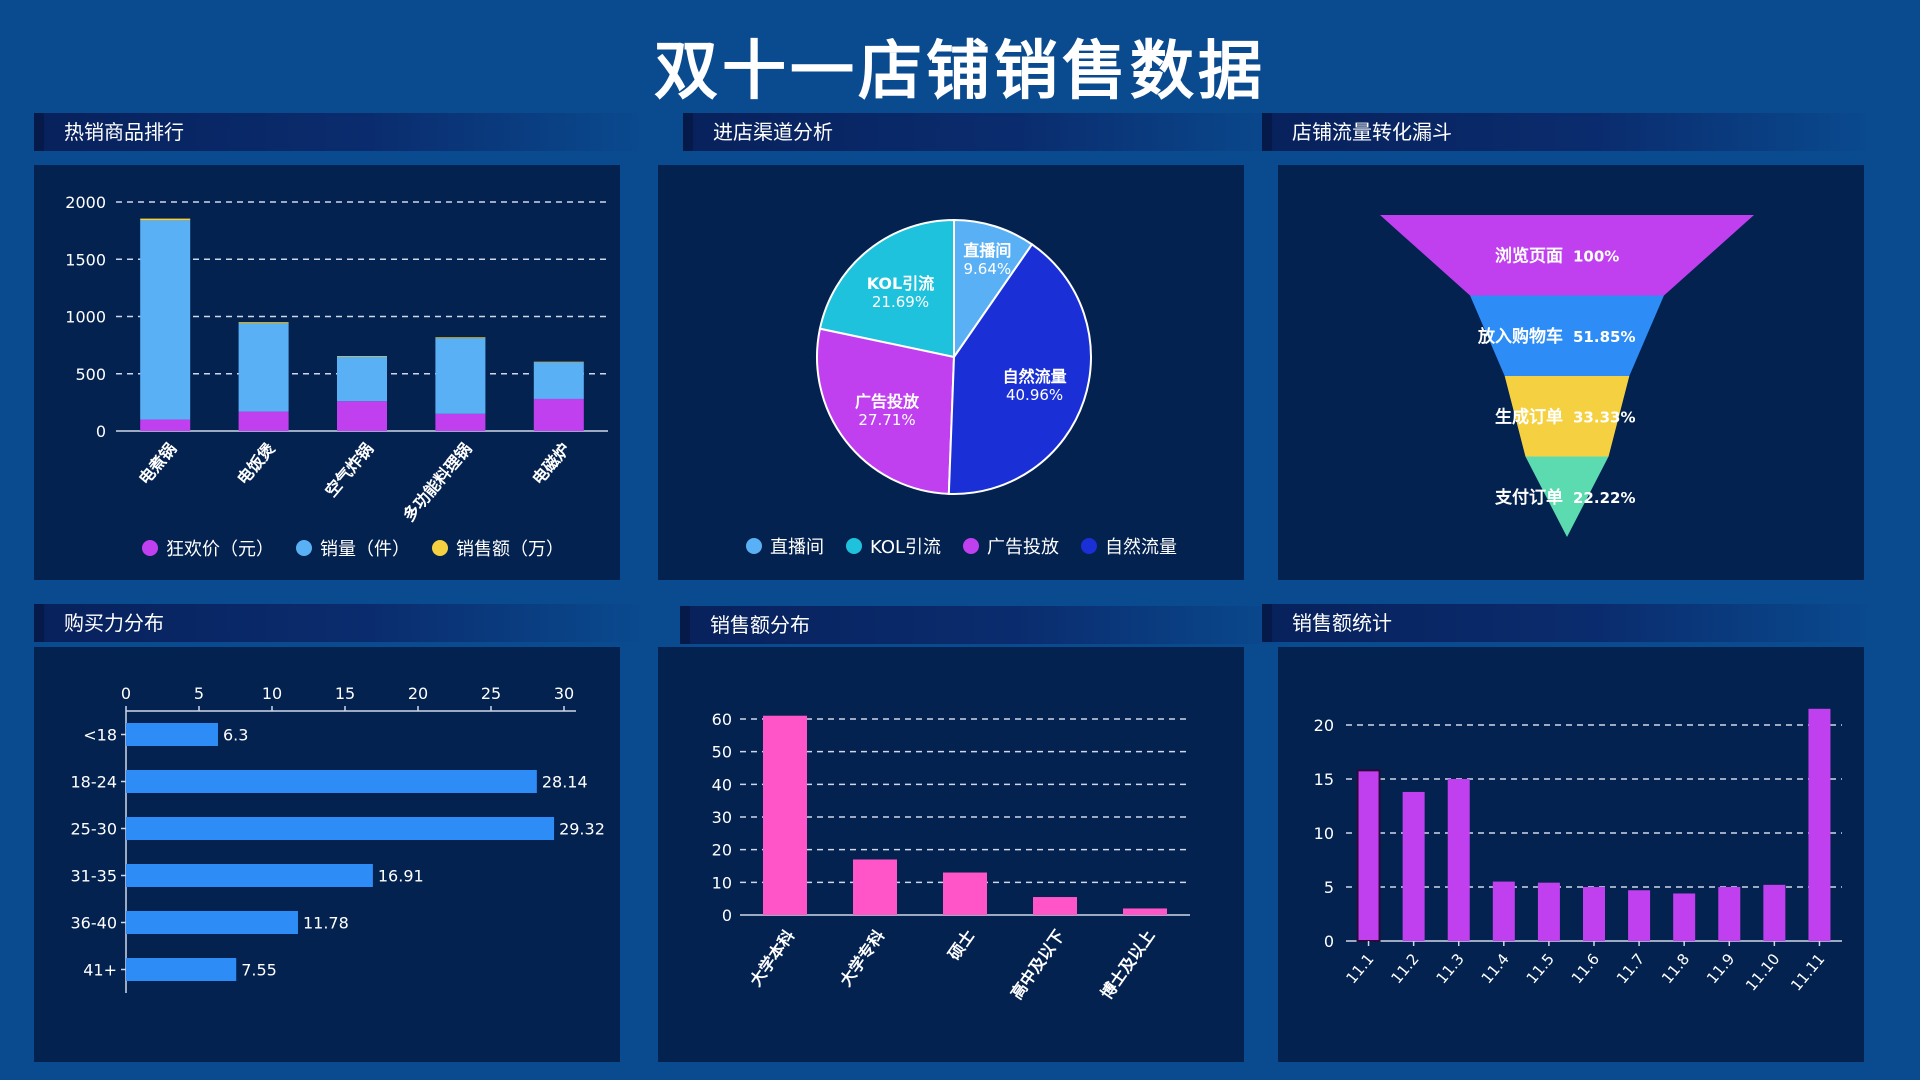 The width and height of the screenshot is (1920, 1080). Describe the element at coordinates (1567, 132) in the screenshot. I see `panel-header-funnel: 店铺流量转化漏斗` at that location.